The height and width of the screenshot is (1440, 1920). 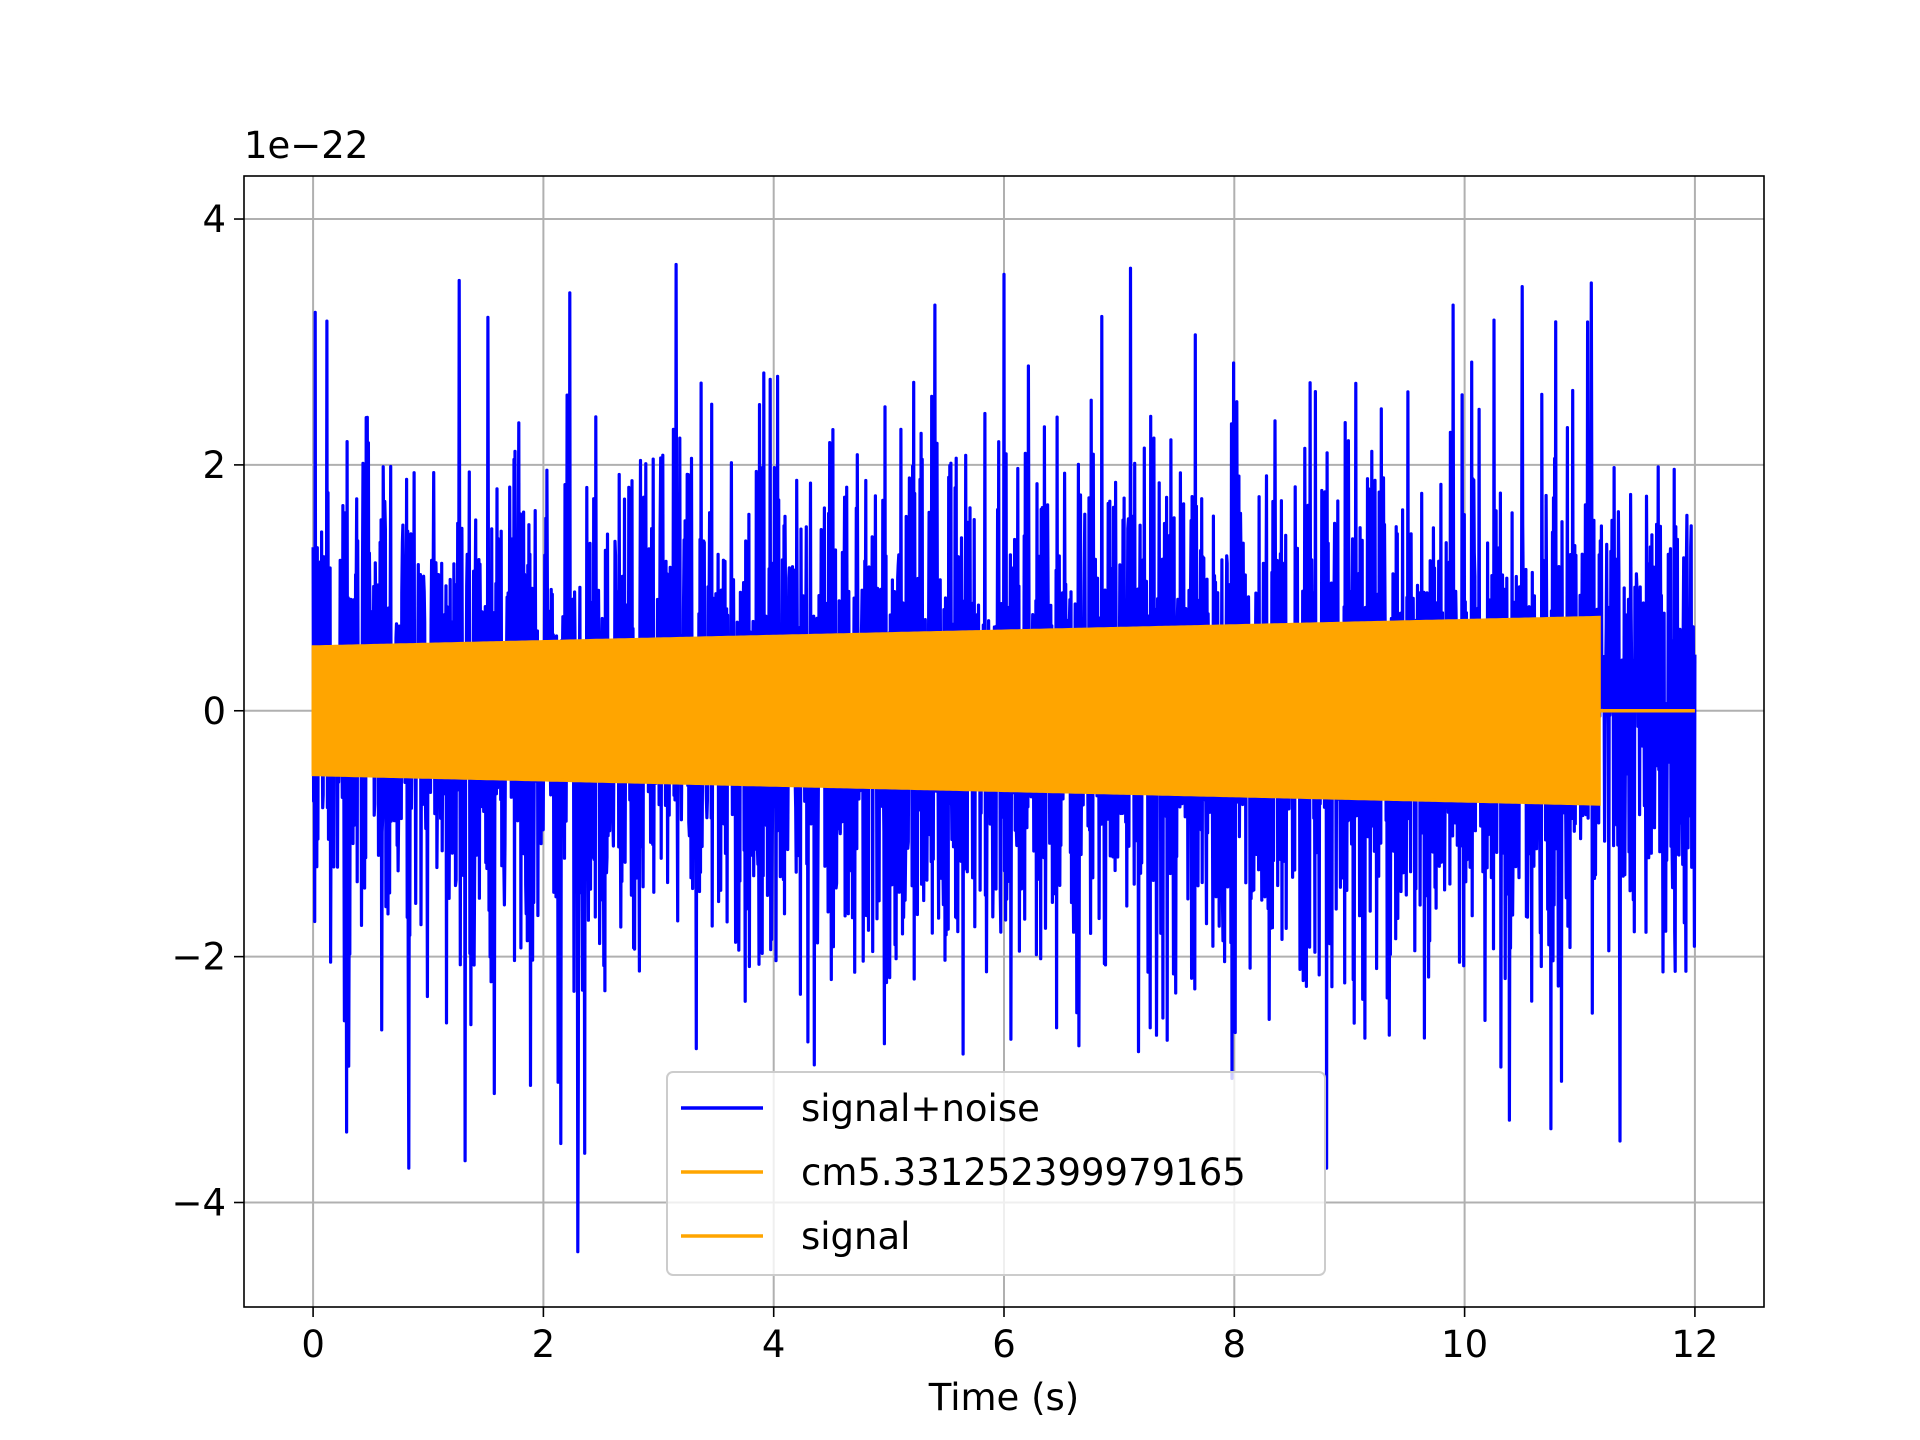 I want to click on x-tick-label: 4, so click(x=774, y=1344).